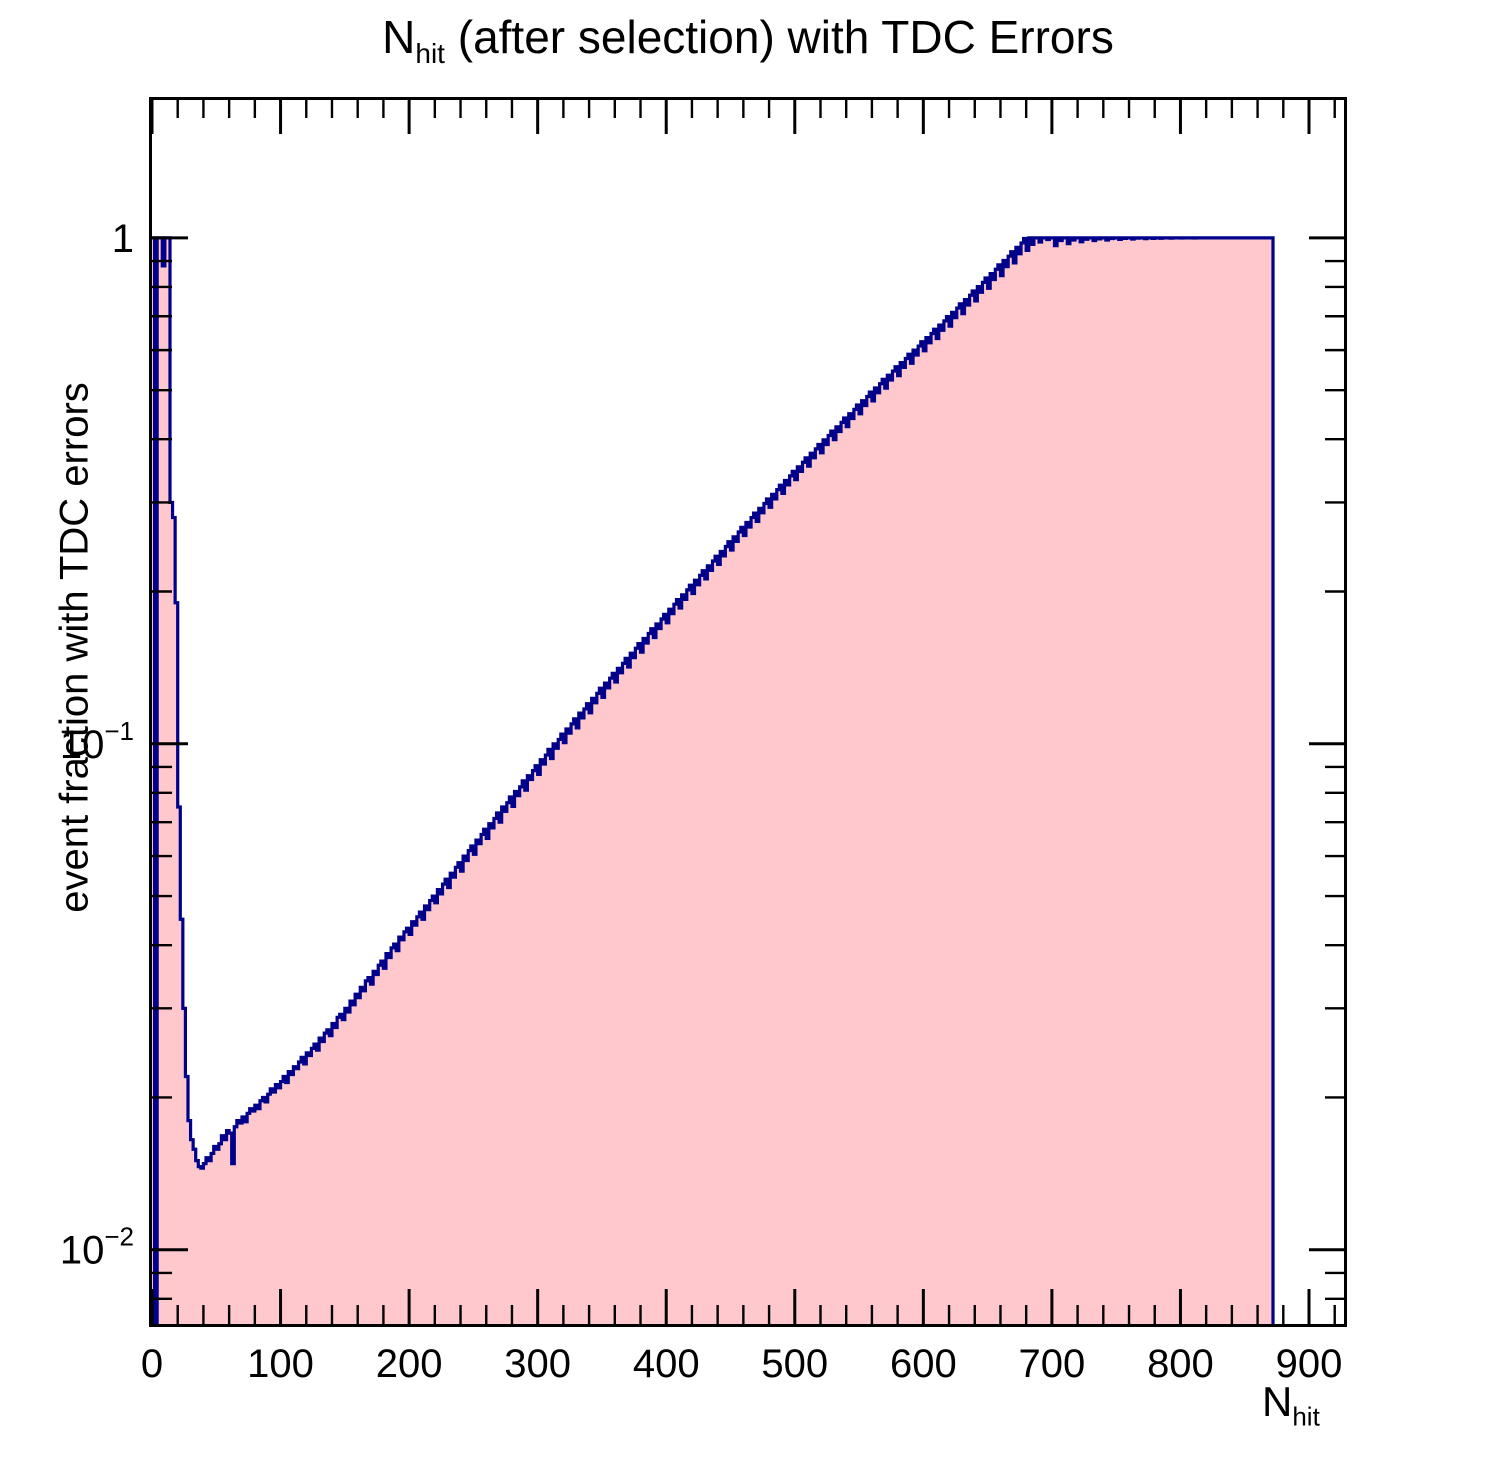 Image resolution: width=1496 pixels, height=1472 pixels. Describe the element at coordinates (537, 1364) in the screenshot. I see `x-tick-label: 300` at that location.